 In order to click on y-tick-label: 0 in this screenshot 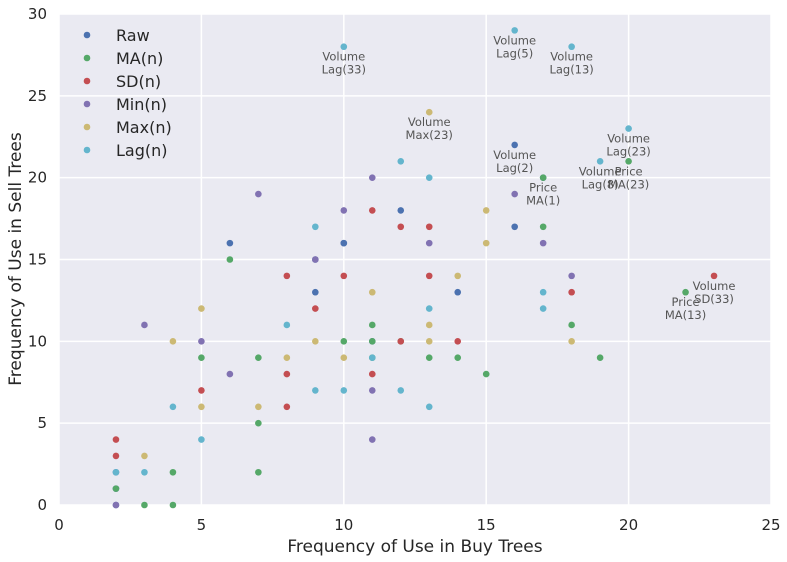, I will do `click(42, 505)`.